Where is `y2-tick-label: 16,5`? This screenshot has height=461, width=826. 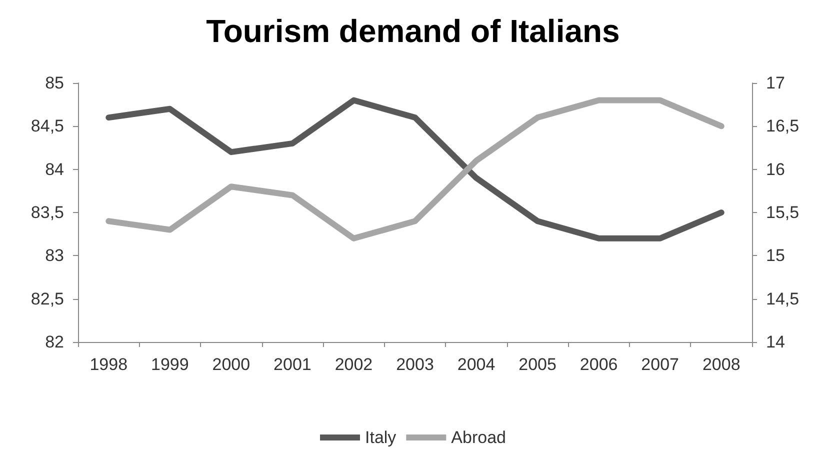 y2-tick-label: 16,5 is located at coordinates (783, 126).